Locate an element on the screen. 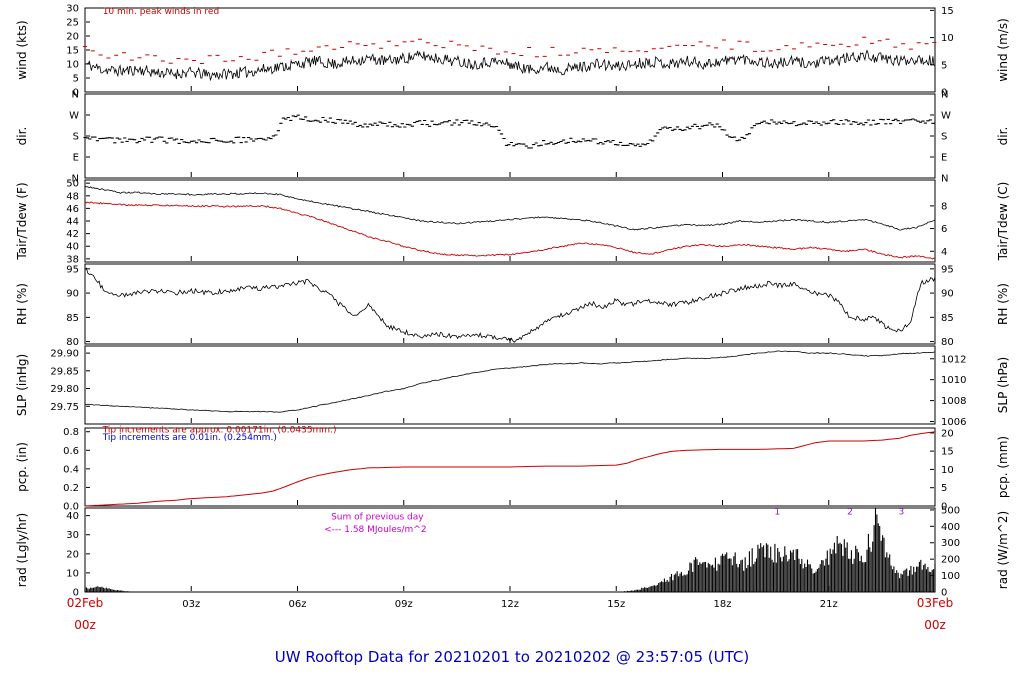 This screenshot has height=700, width=1024. relative-humidity-trace is located at coordinates (510, 305).